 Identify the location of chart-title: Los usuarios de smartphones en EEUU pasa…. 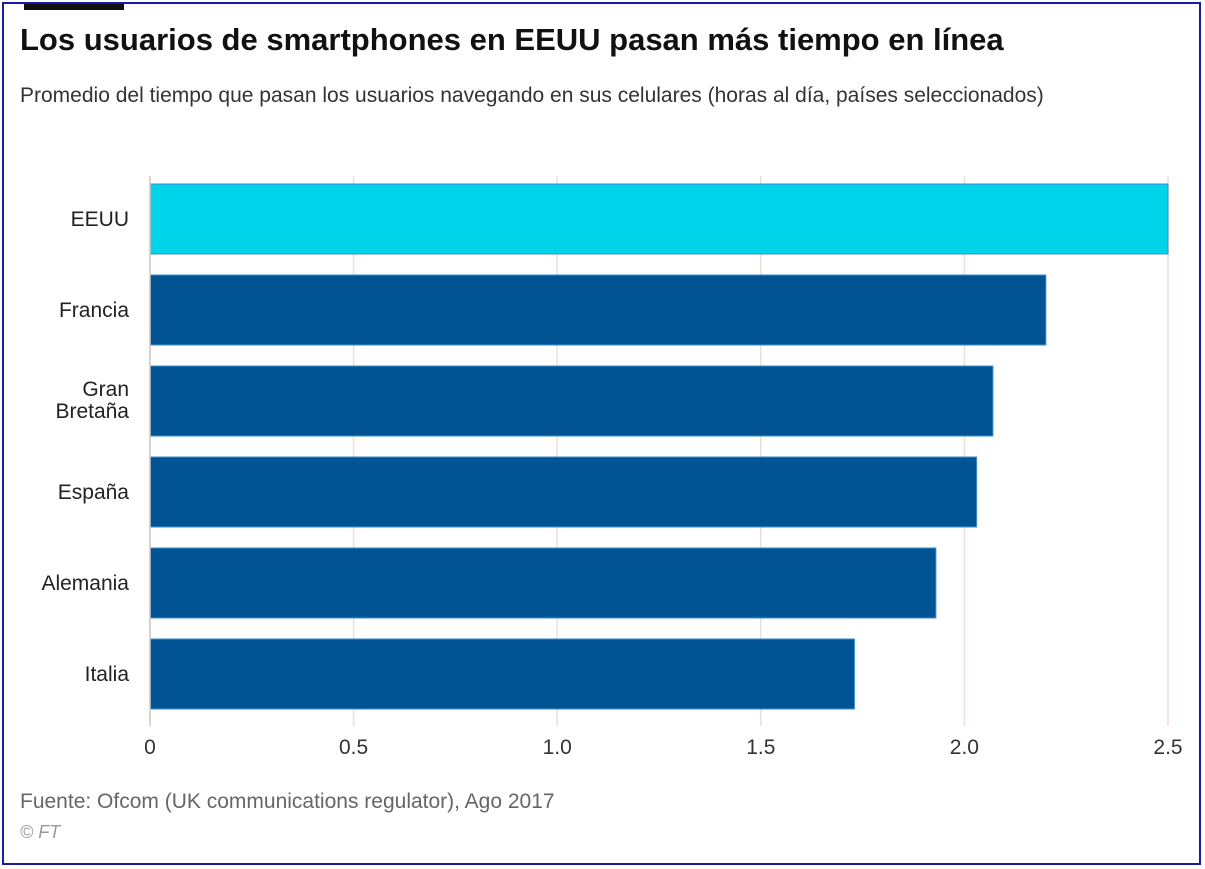
(512, 39).